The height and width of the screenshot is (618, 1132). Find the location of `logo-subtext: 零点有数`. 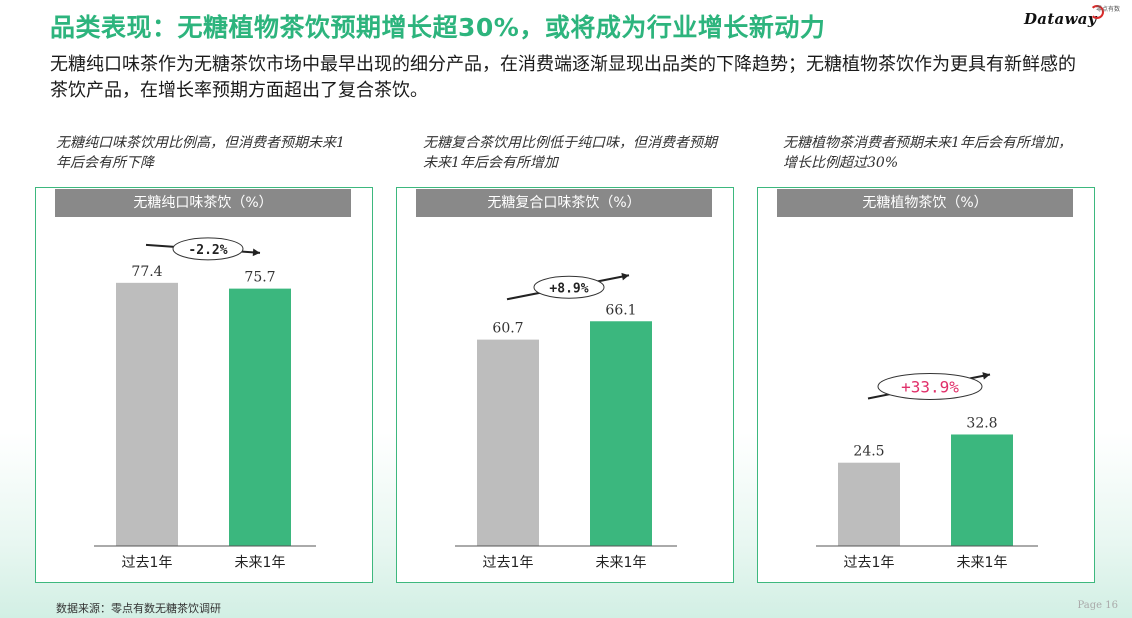

logo-subtext: 零点有数 is located at coordinates (1107, 9).